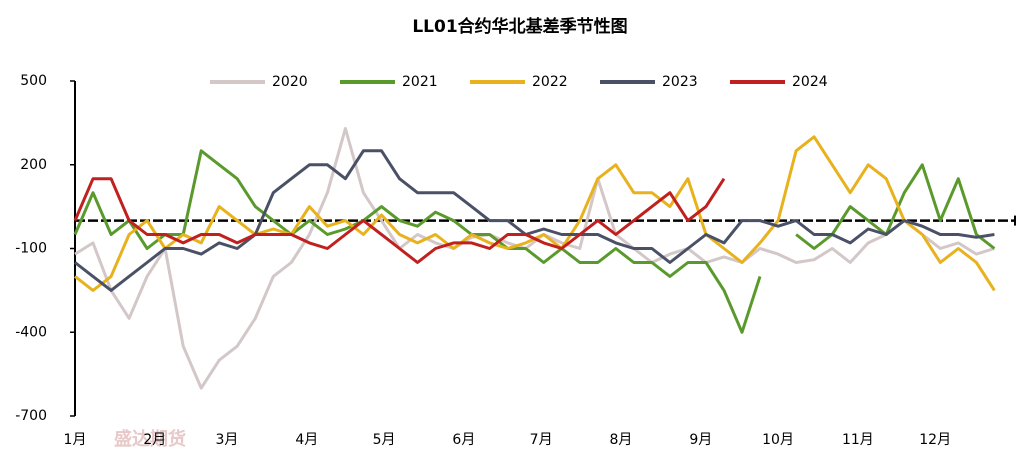 The image size is (1030, 472). Describe the element at coordinates (778, 440) in the screenshot. I see `x-tick-label: 10月` at that location.